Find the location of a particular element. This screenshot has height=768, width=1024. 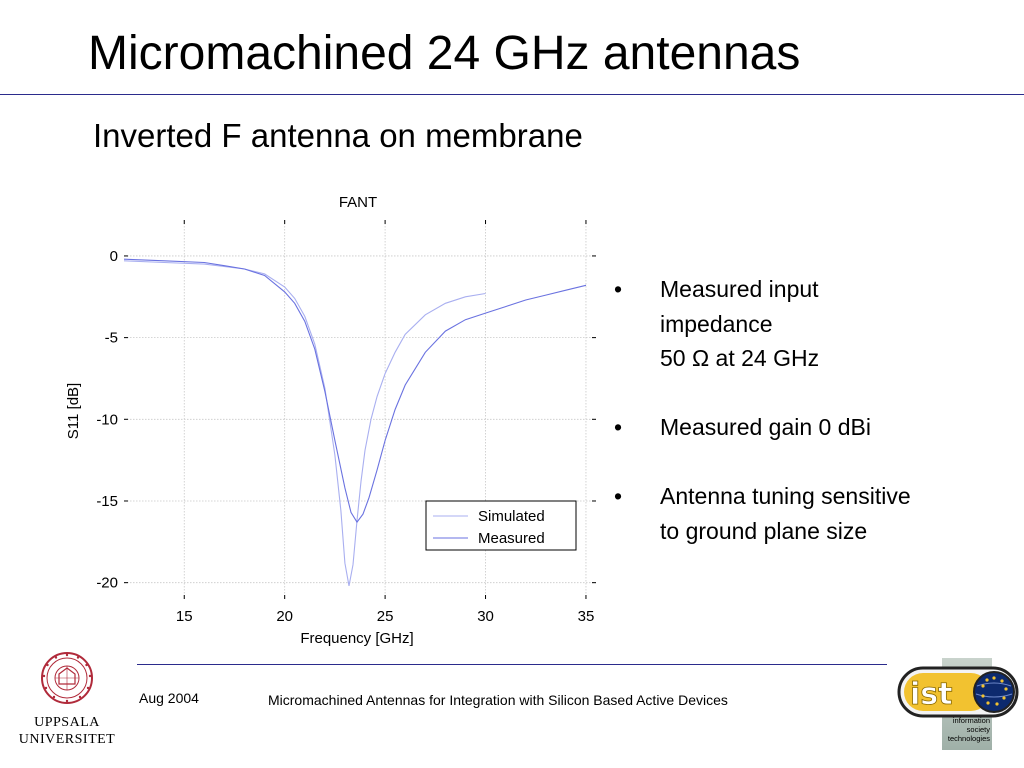

ist-caption-line: information is located at coordinates (971, 720).